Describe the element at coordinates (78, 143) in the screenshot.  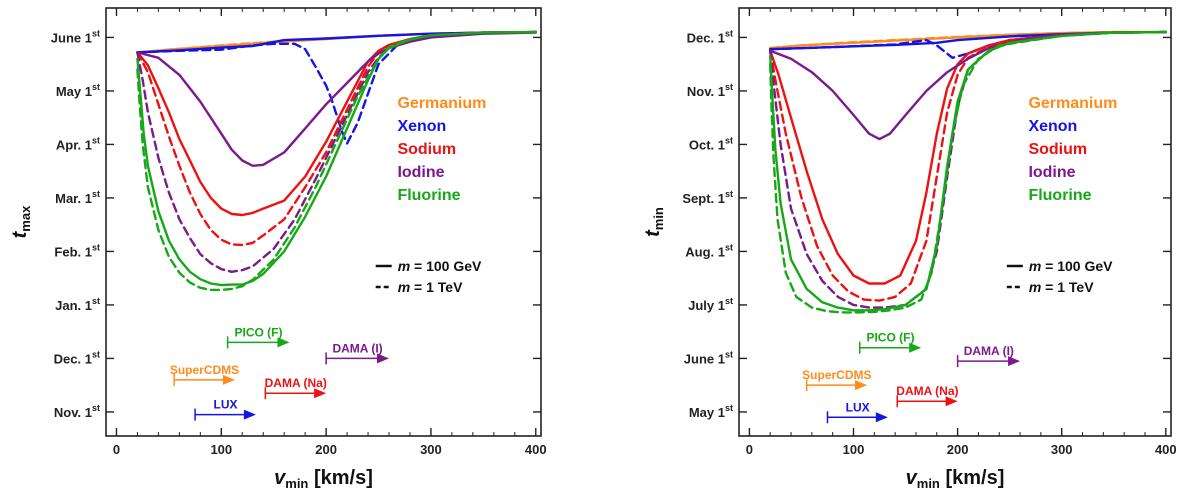
I see `y-tick-label: Apr. 1st` at that location.